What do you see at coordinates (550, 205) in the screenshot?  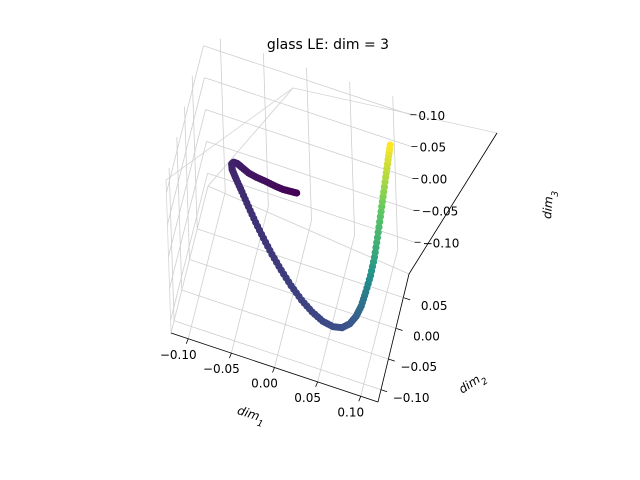 I see `z-axis-label: dim3` at bounding box center [550, 205].